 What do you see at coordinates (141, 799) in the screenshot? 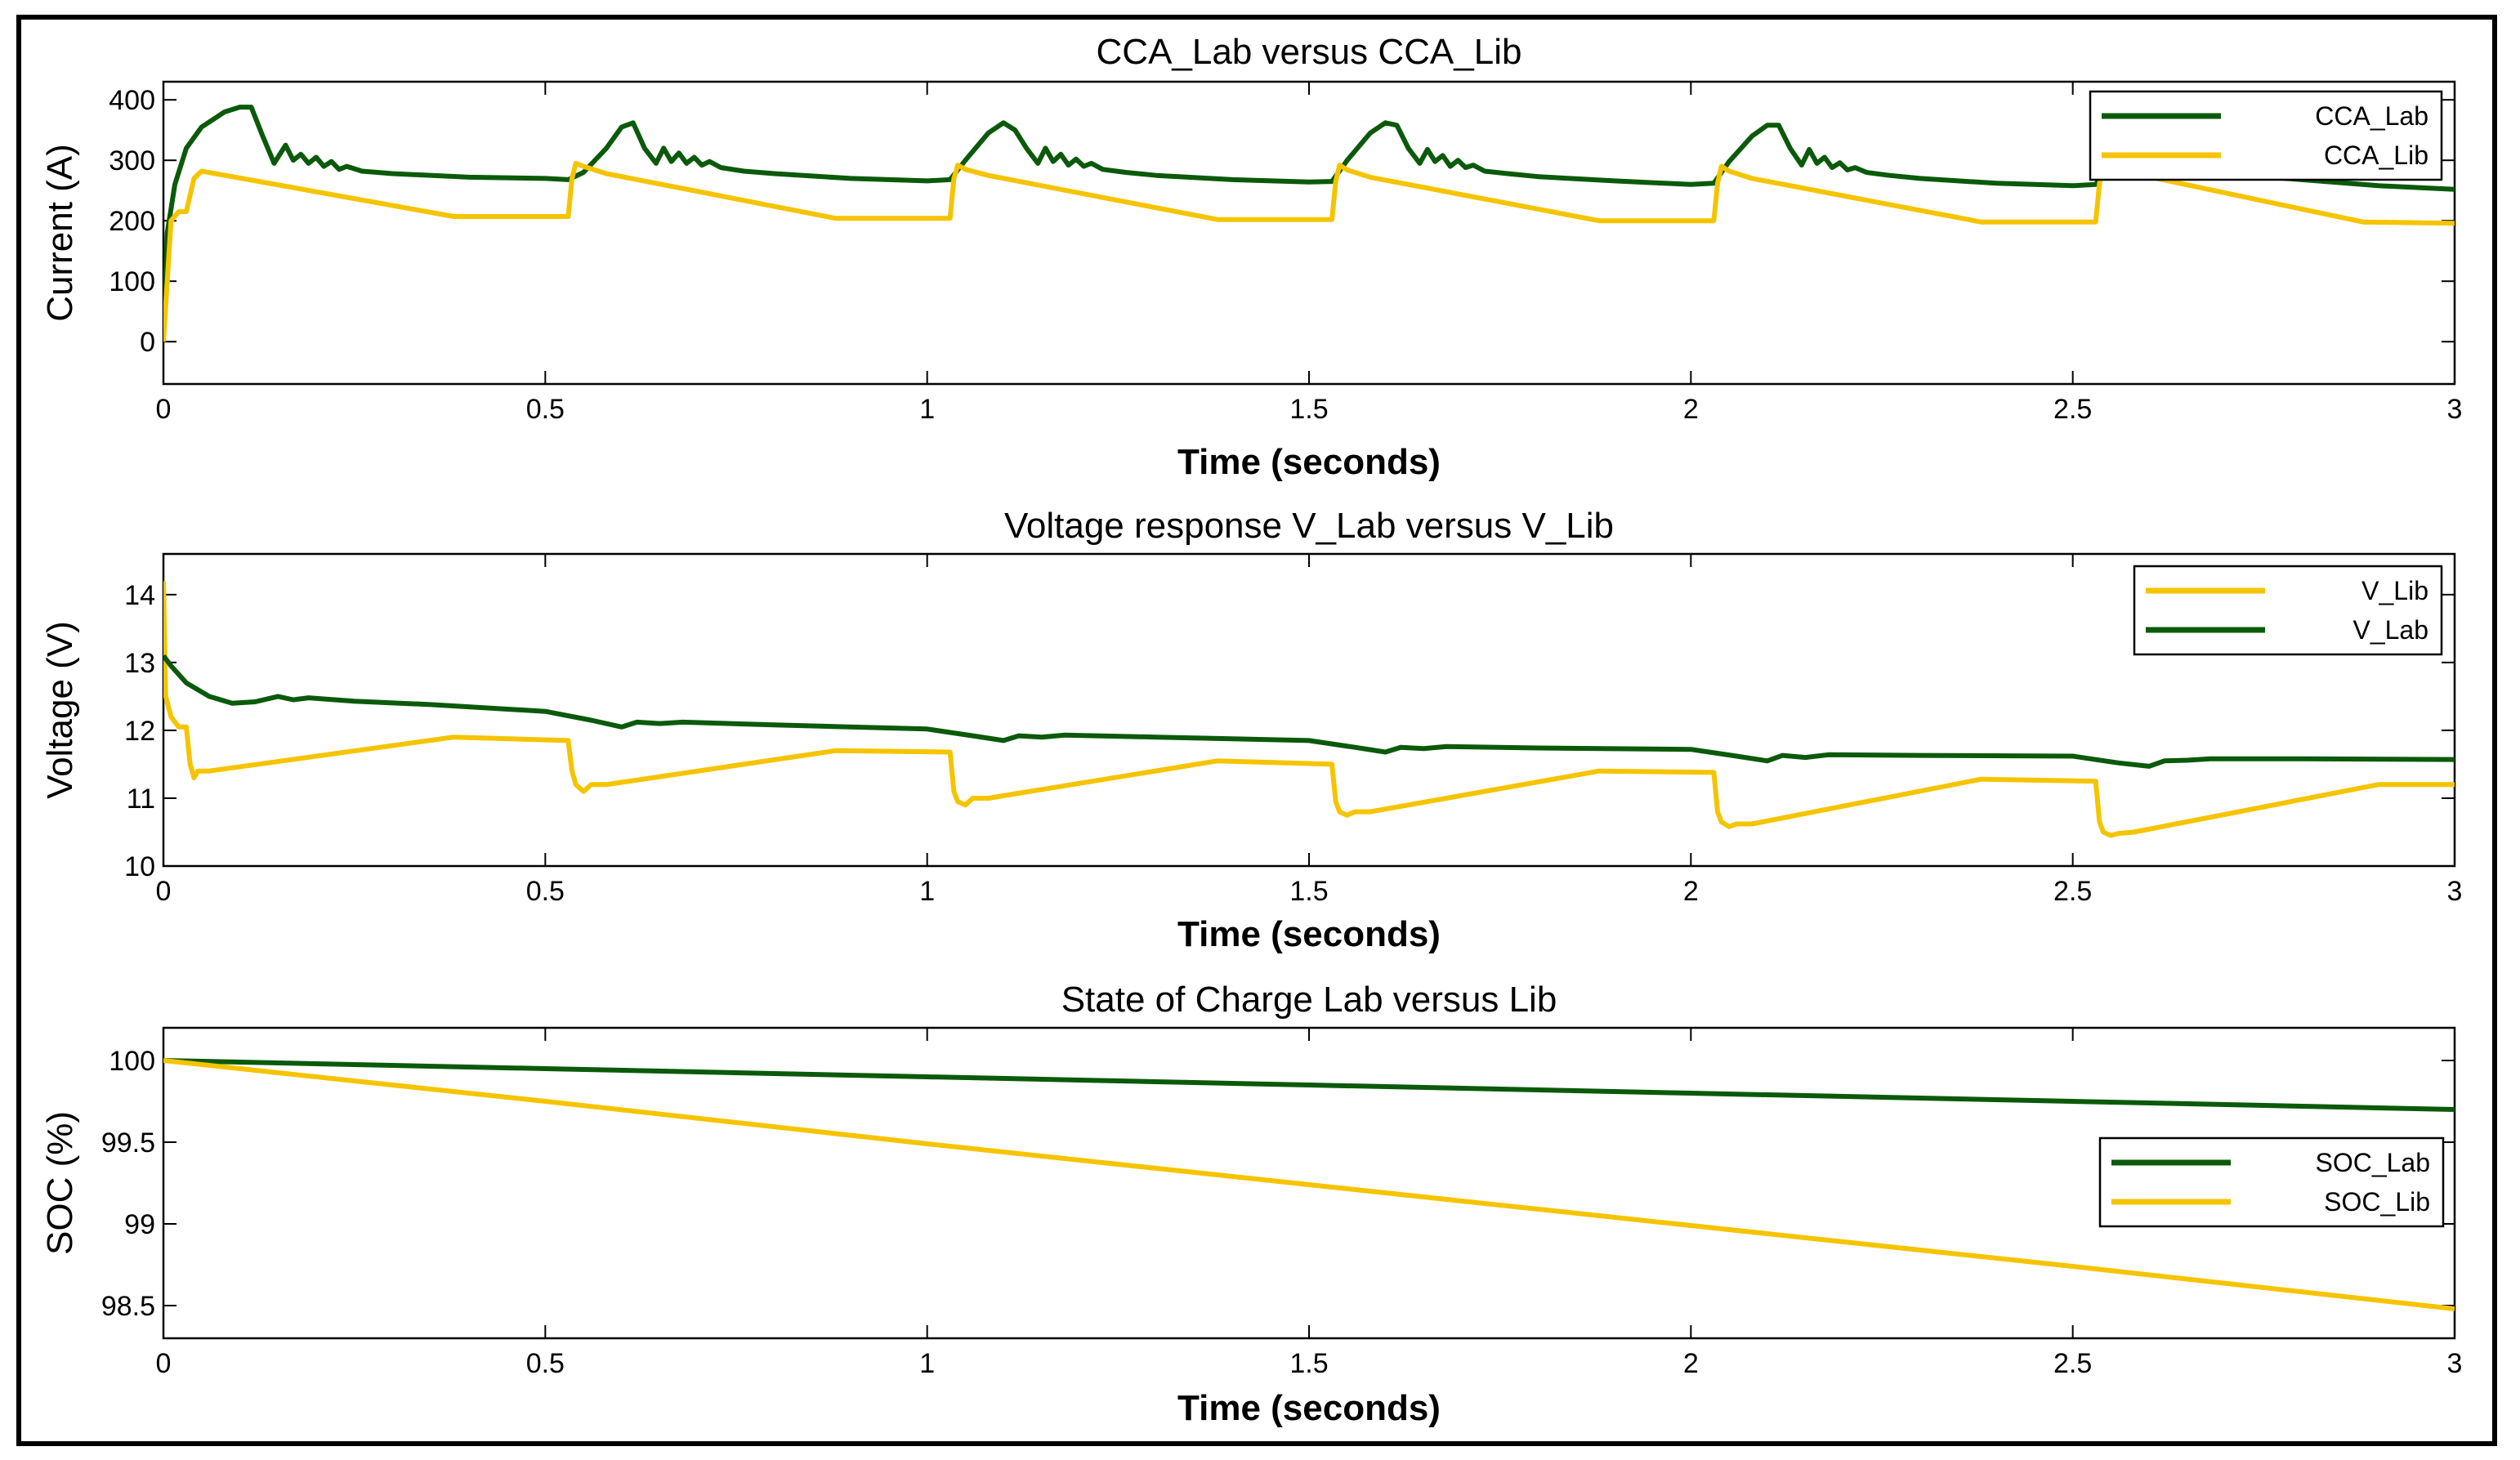
I see `y-tick-label: 11` at bounding box center [141, 799].